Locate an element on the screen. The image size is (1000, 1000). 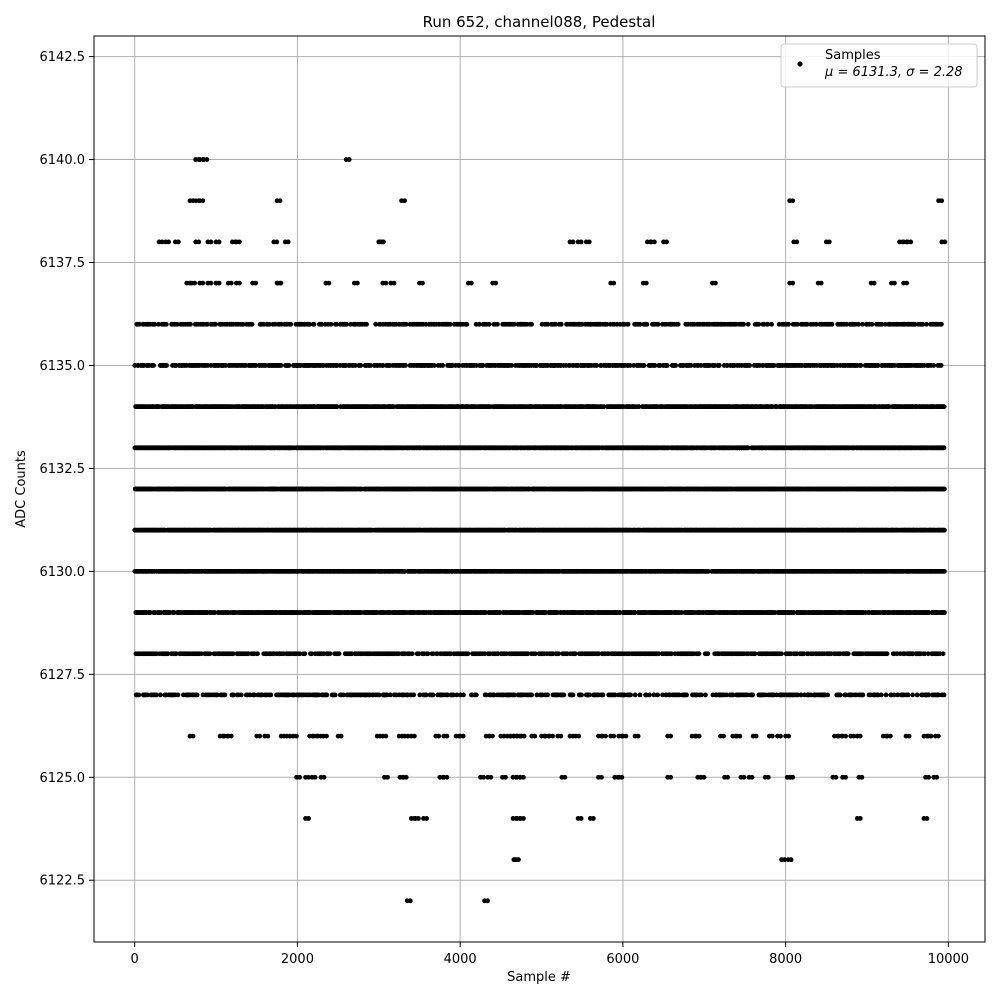
chart-title: Run 652, channel088, Pedestal is located at coordinates (539, 22).